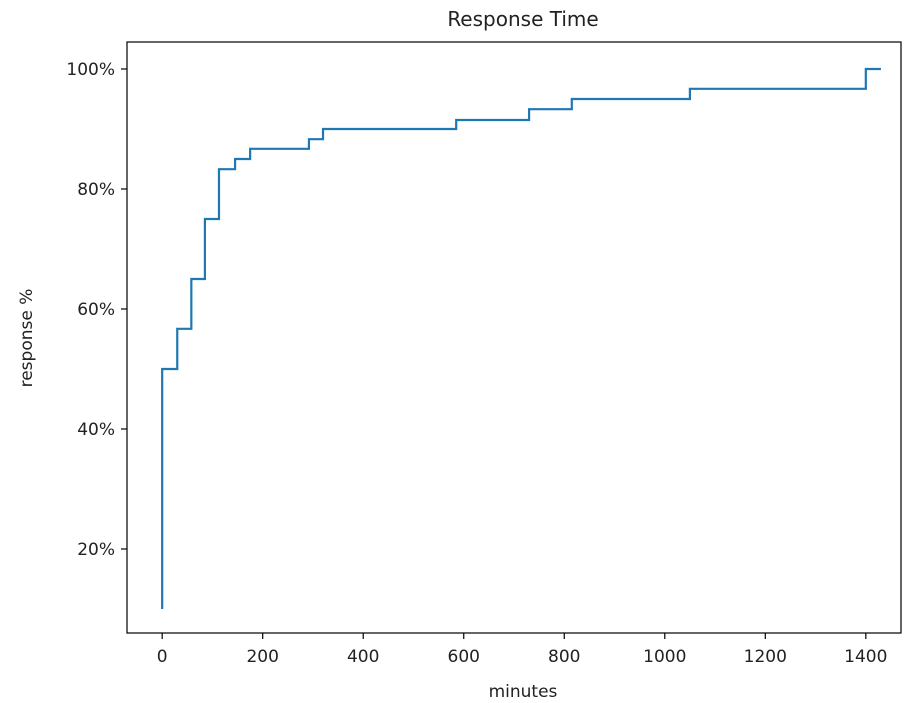 The width and height of the screenshot is (914, 703). What do you see at coordinates (664, 657) in the screenshot?
I see `x-tick-label: 1000` at bounding box center [664, 657].